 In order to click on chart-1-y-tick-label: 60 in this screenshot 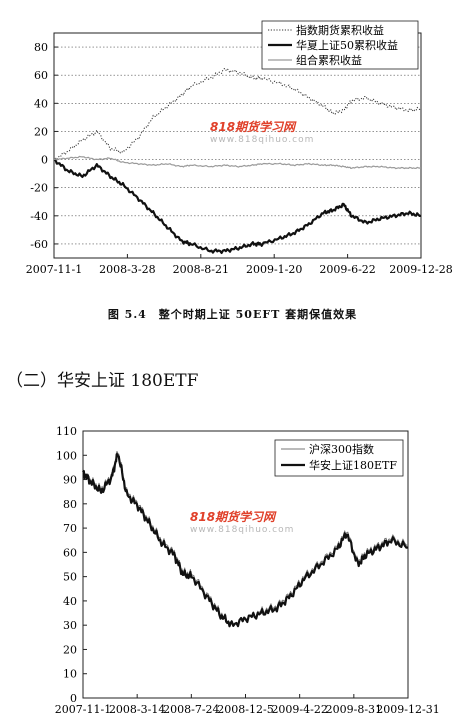, I will do `click(41, 75)`.